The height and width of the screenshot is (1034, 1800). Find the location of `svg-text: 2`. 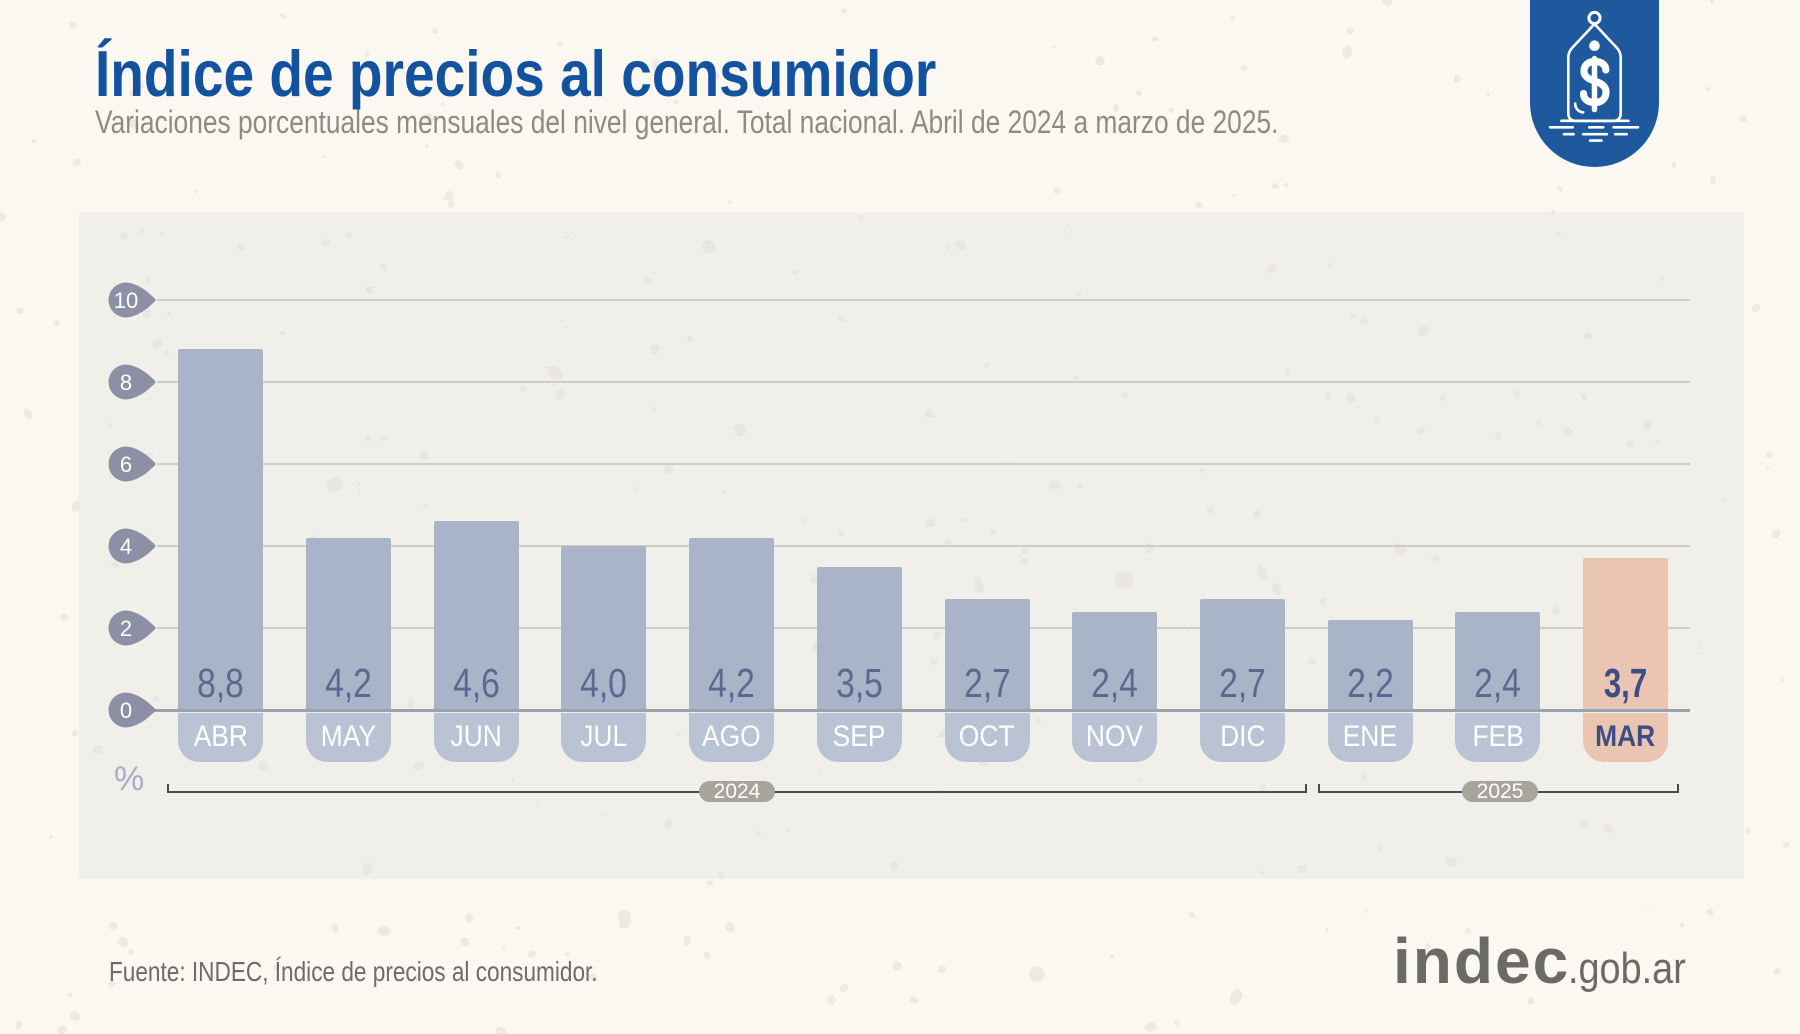

svg-text: 2 is located at coordinates (126, 628).